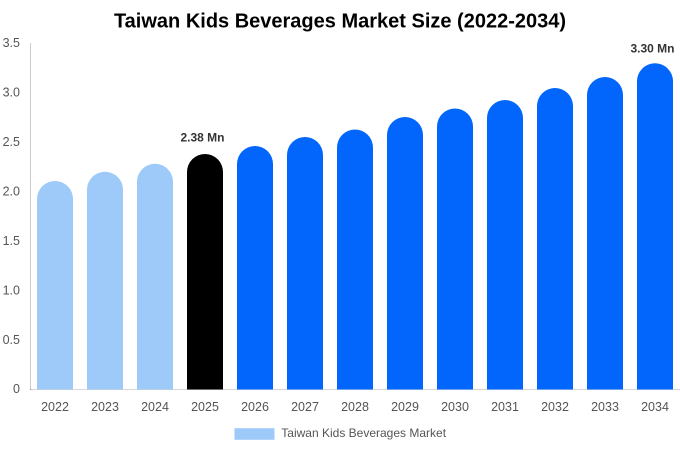 Image resolution: width=680 pixels, height=450 pixels. Describe the element at coordinates (505, 407) in the screenshot. I see `svg-text: 2031` at that location.